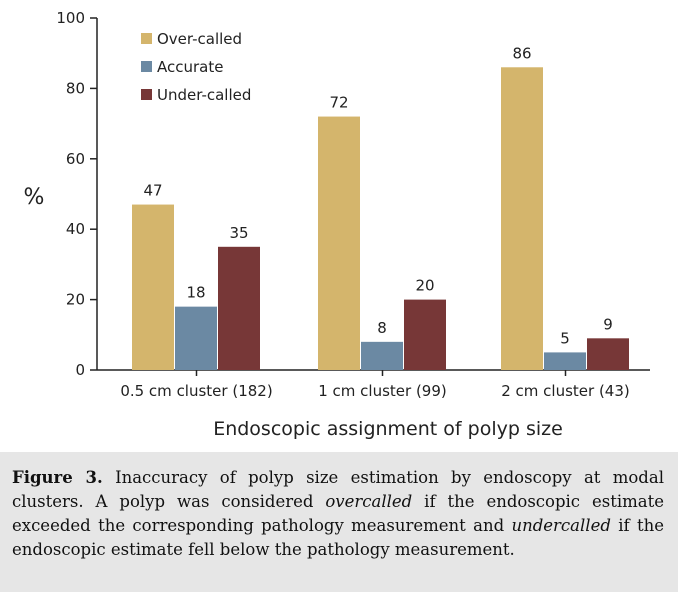 The width and height of the screenshot is (678, 592). Describe the element at coordinates (70, 18) in the screenshot. I see `y-tick-label: 100` at that location.